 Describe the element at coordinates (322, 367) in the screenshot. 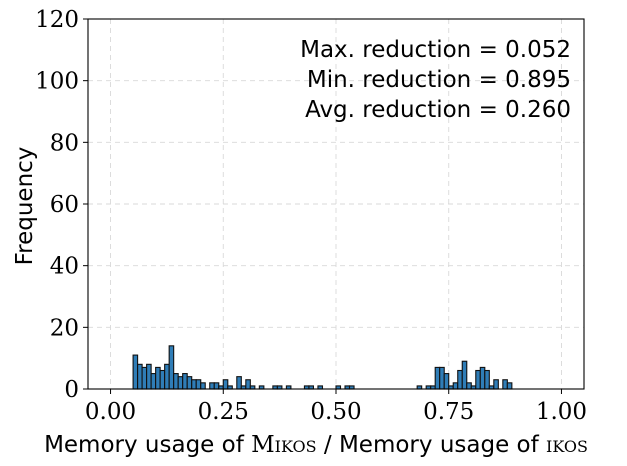

I see `histogram-bars` at that location.